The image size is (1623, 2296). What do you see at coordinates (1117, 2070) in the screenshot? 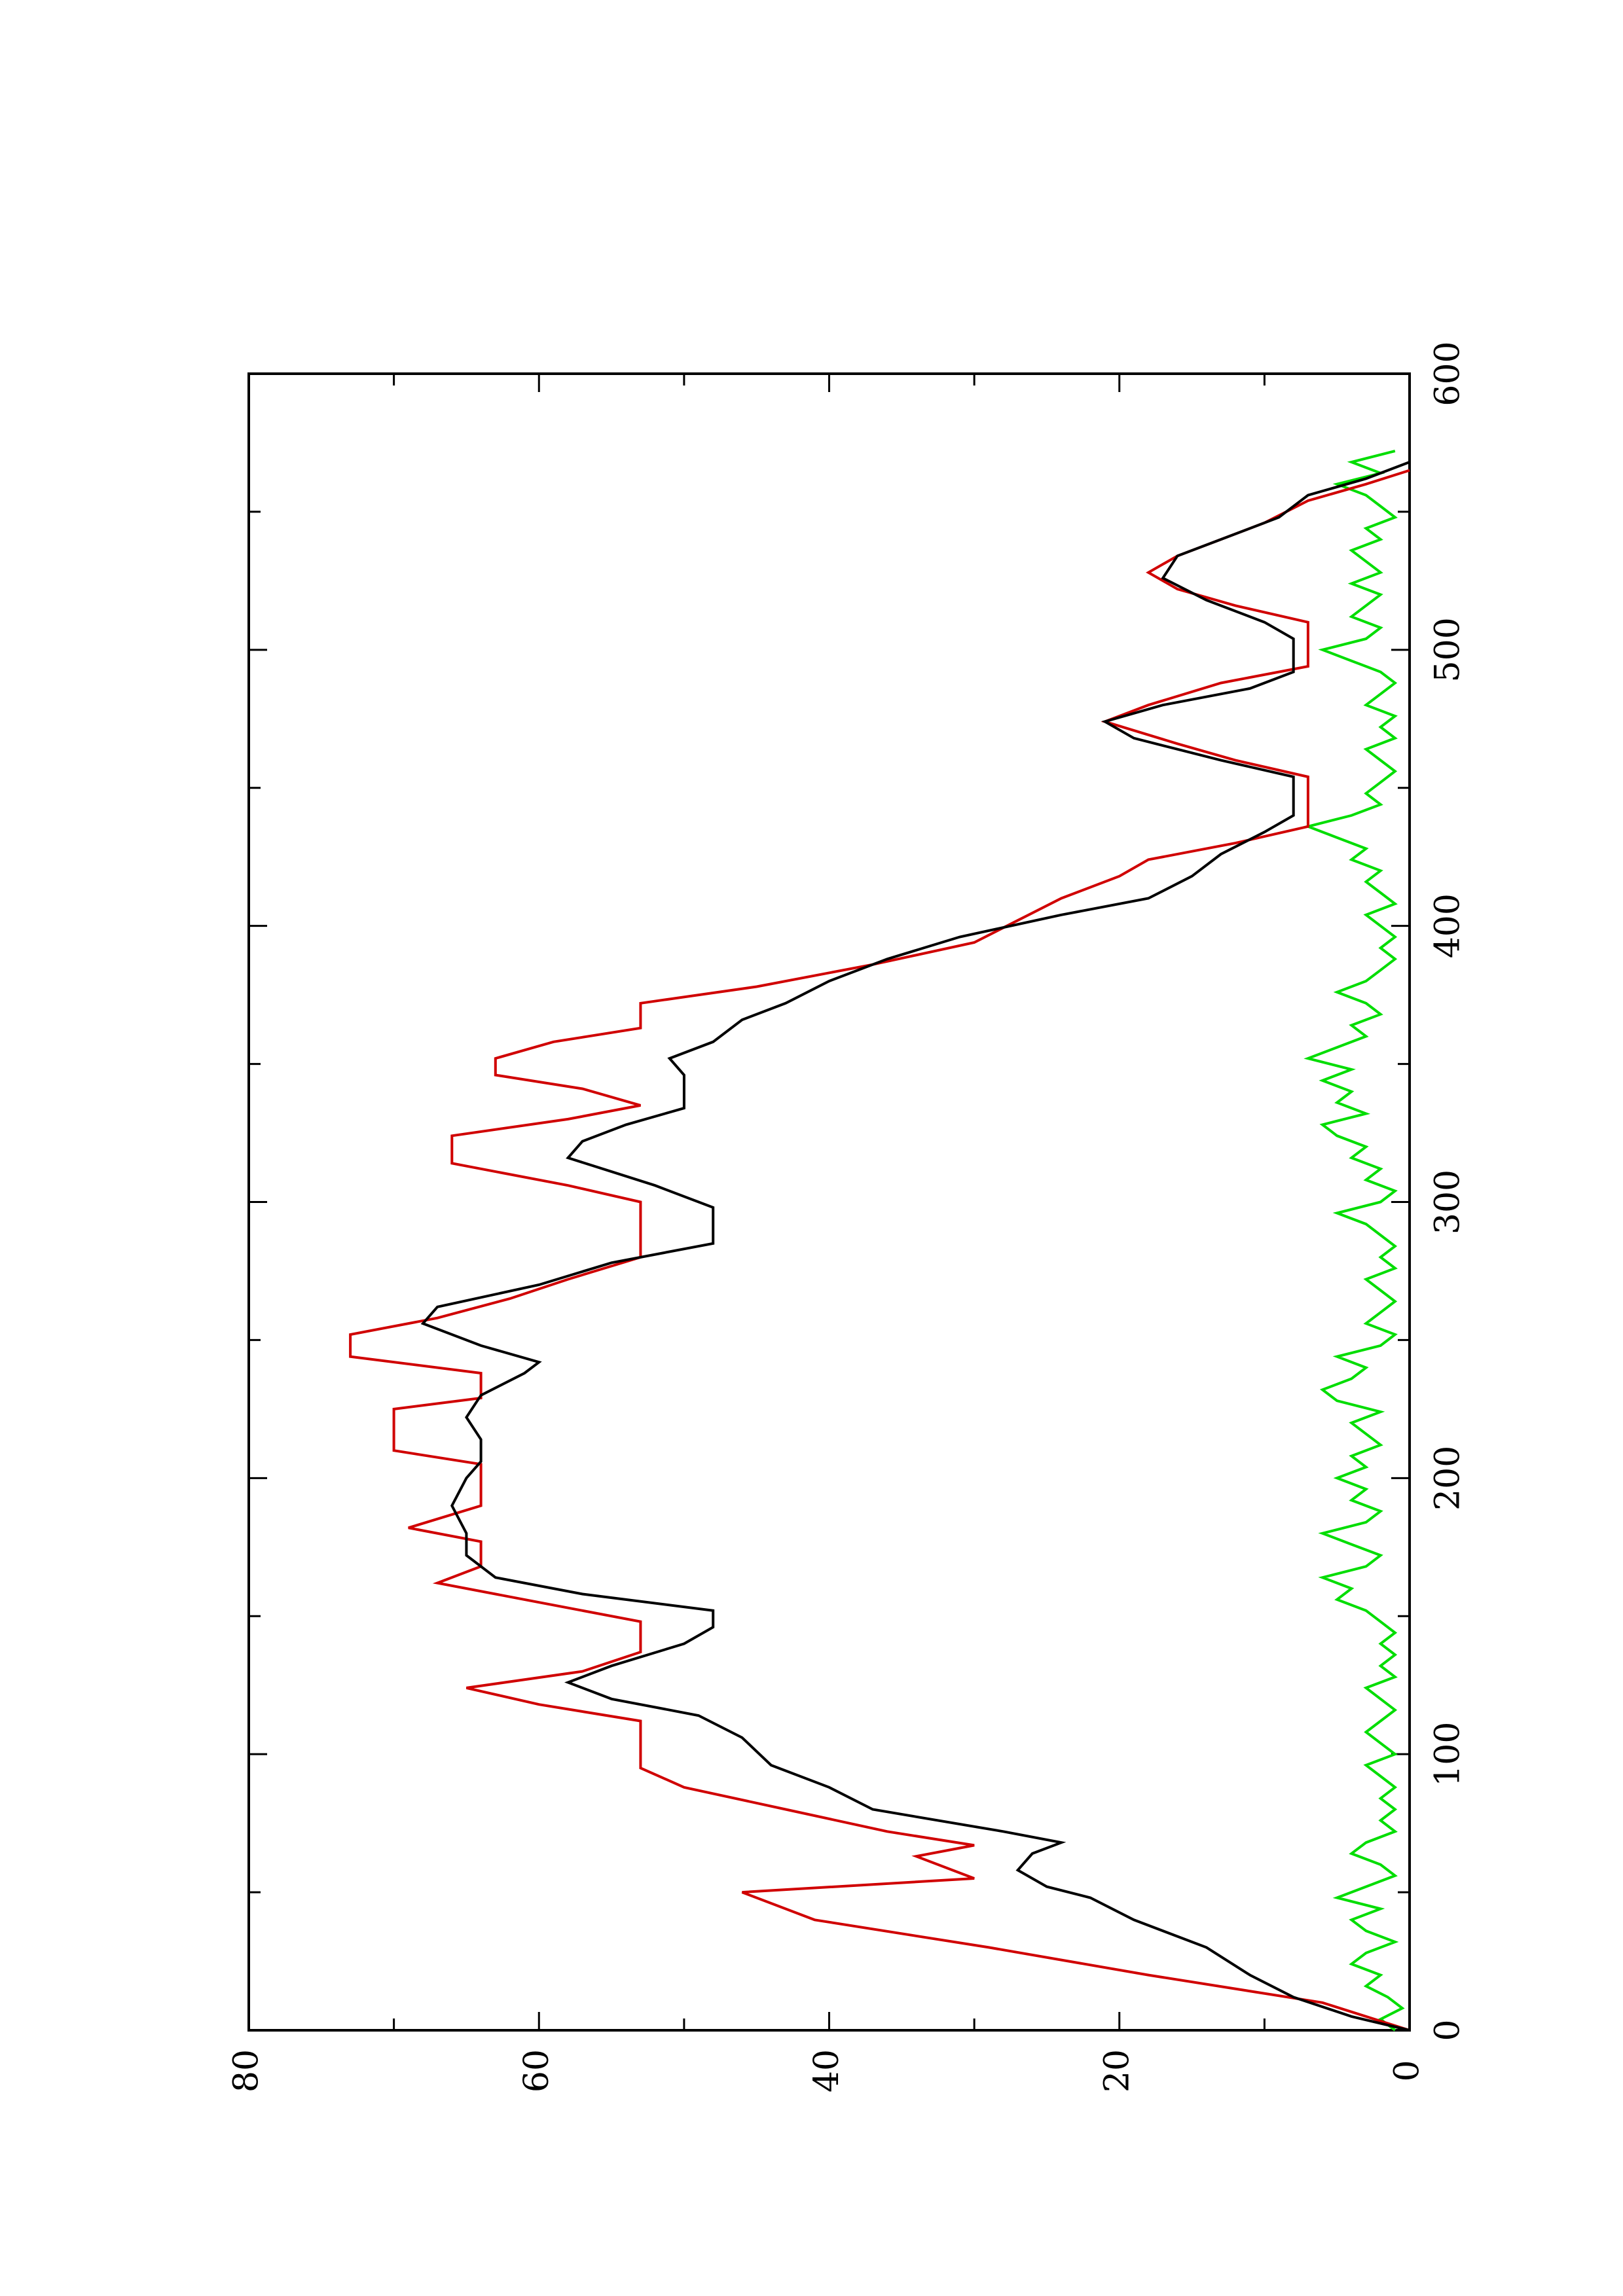
I see `y-tick-label: 20` at bounding box center [1117, 2070].